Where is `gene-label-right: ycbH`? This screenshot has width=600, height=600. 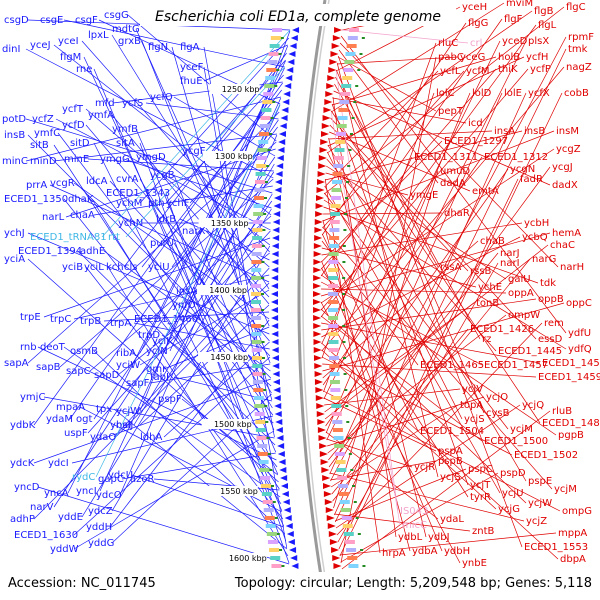
gene-label-right: ycbH is located at coordinates (536, 223).